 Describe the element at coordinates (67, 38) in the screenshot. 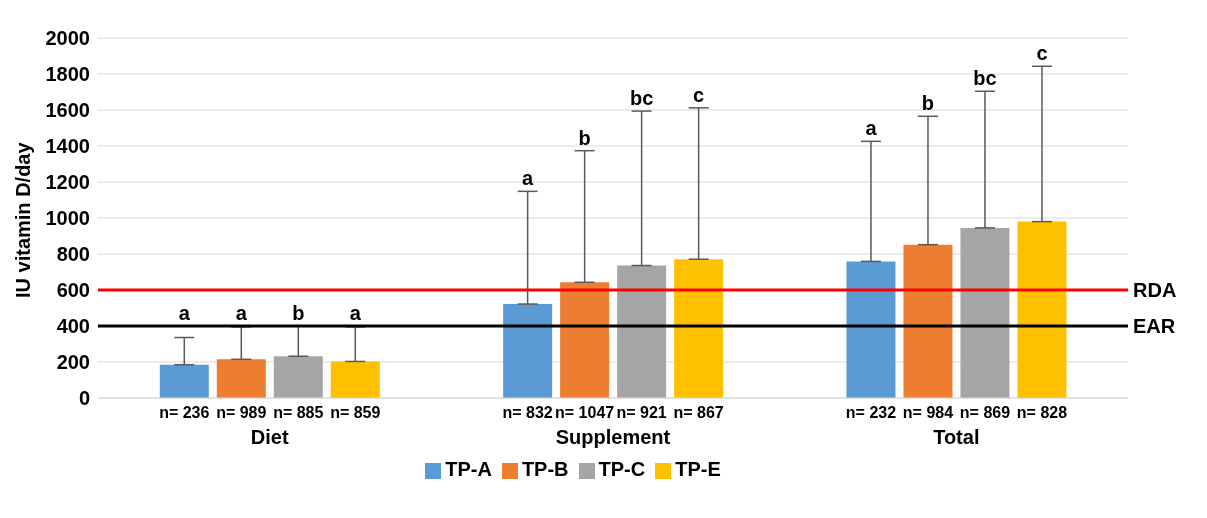

I see `y-tick-label: 2000` at that location.